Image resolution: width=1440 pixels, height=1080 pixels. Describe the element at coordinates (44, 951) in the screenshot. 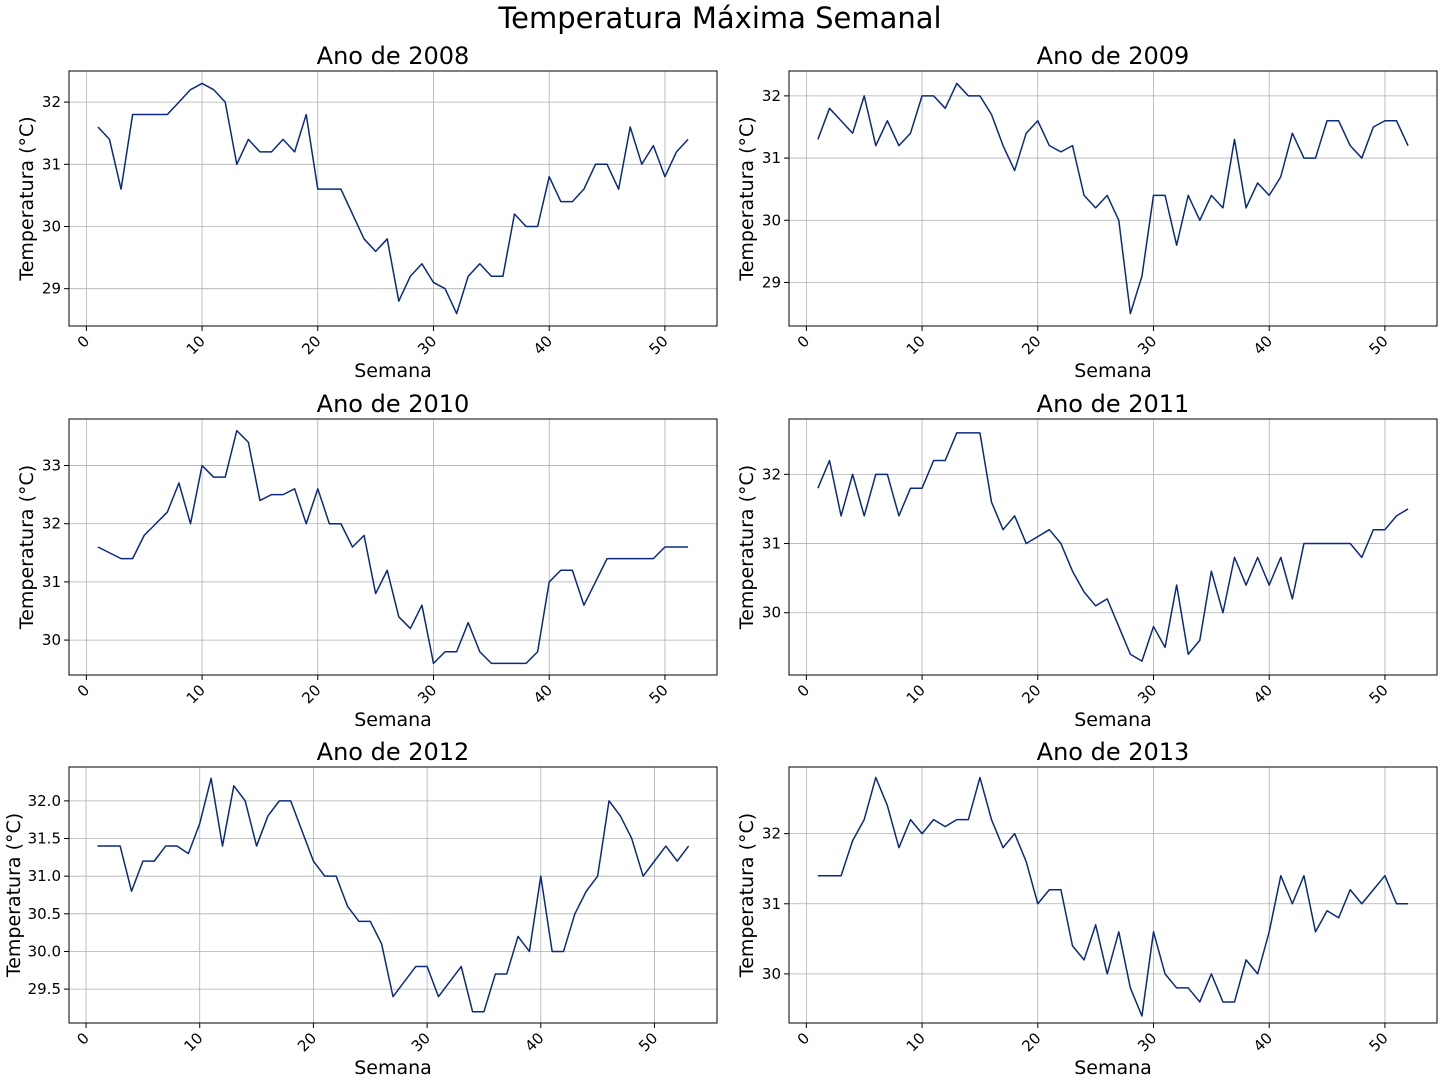

I see `y-tick-label: 30.0` at that location.